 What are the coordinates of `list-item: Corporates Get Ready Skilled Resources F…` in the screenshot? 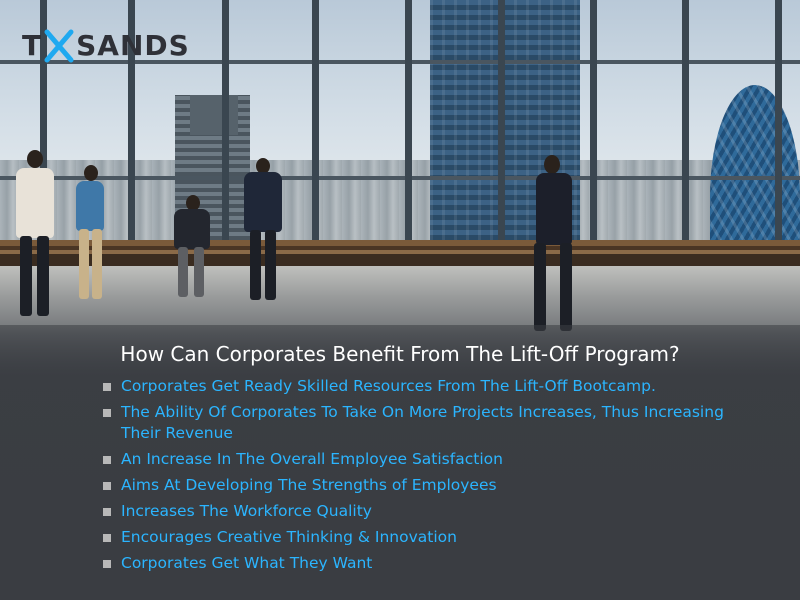 It's located at (423, 386).